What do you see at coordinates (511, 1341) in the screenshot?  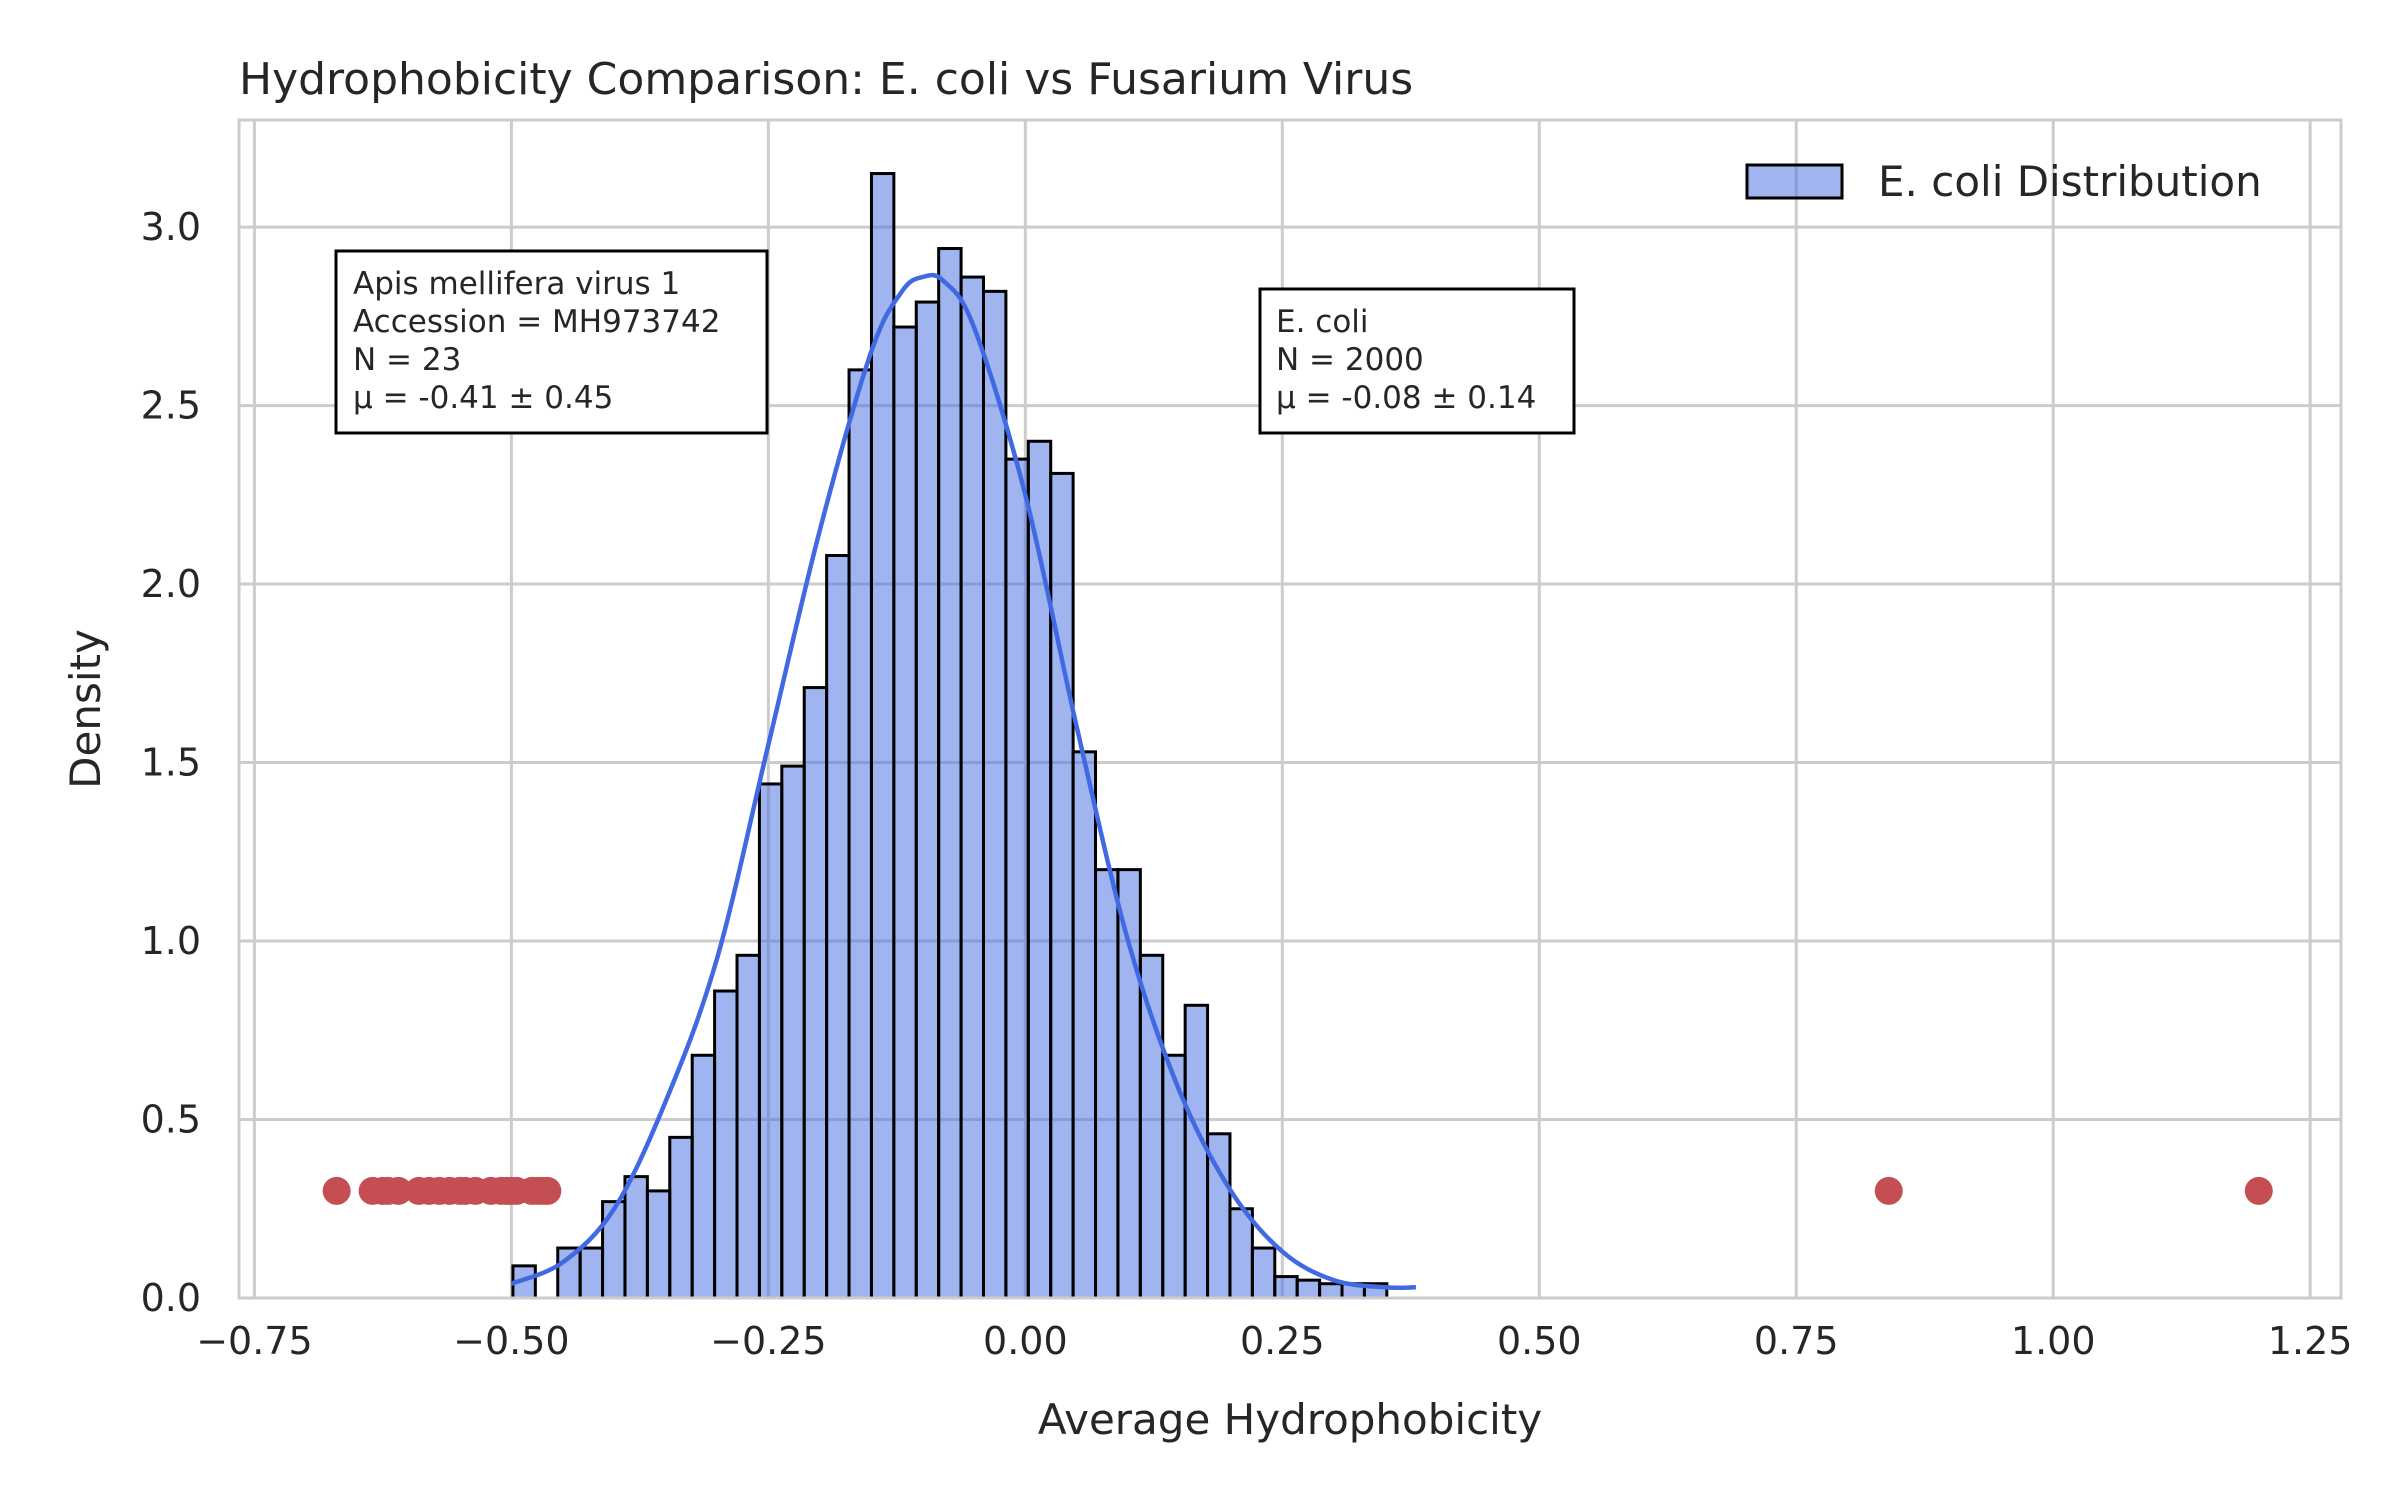 I see `x-tick-label: −0.50` at bounding box center [511, 1341].